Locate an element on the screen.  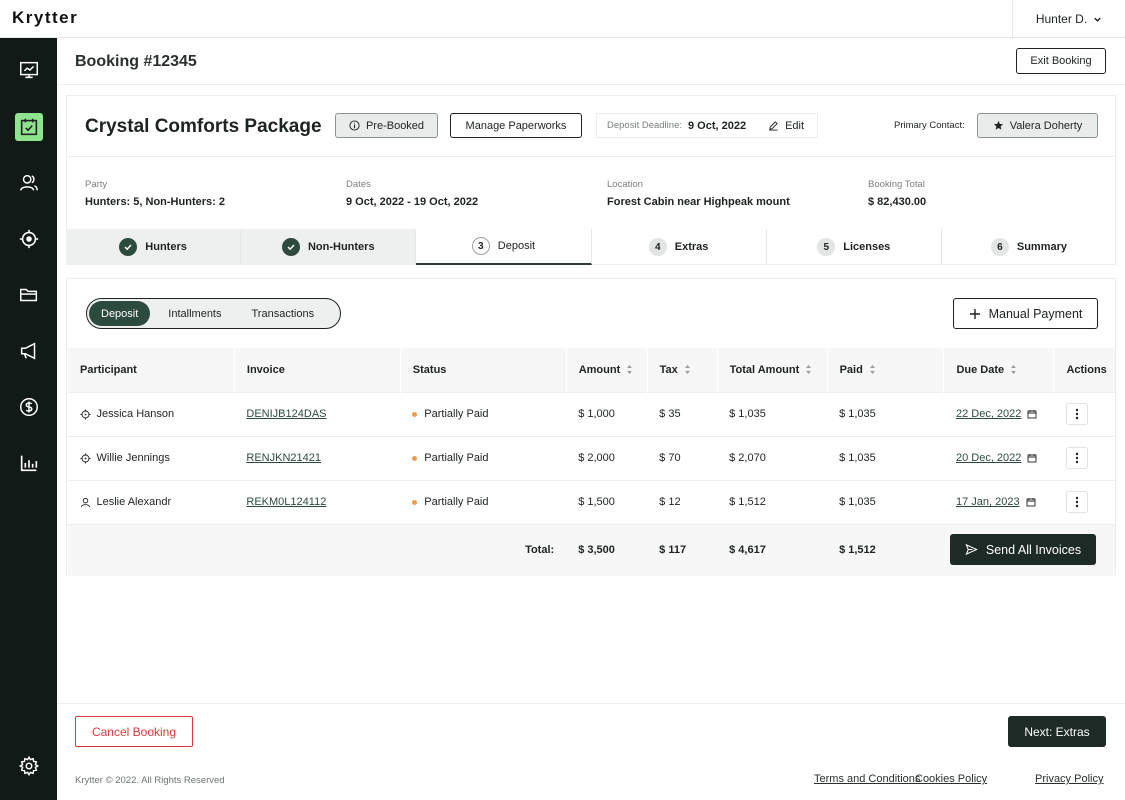
calendar-check-icon is located at coordinates (29, 127).